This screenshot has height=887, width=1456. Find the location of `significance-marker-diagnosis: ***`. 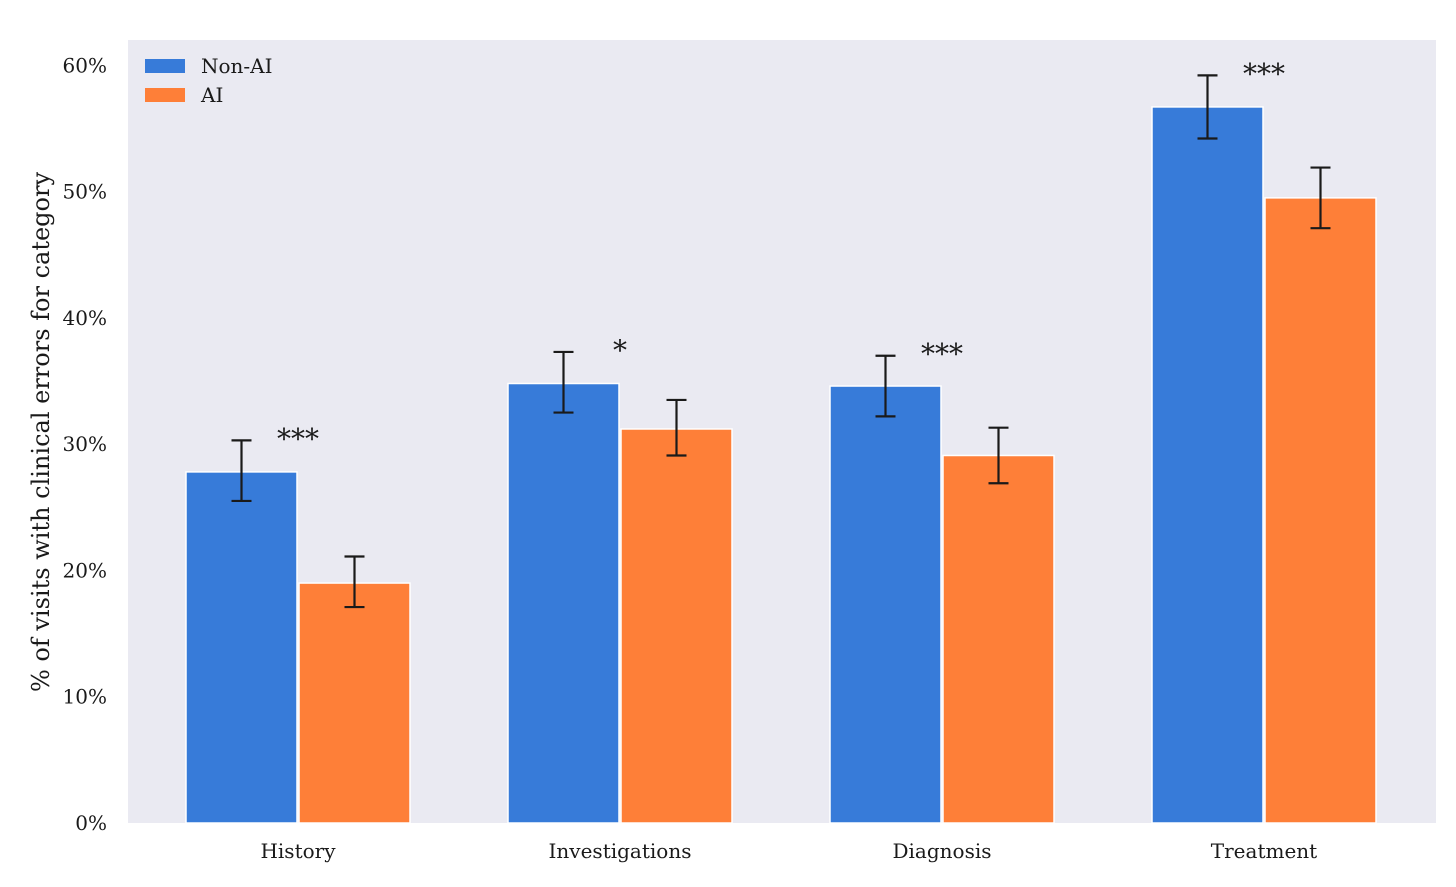

significance-marker-diagnosis: *** is located at coordinates (942, 354).